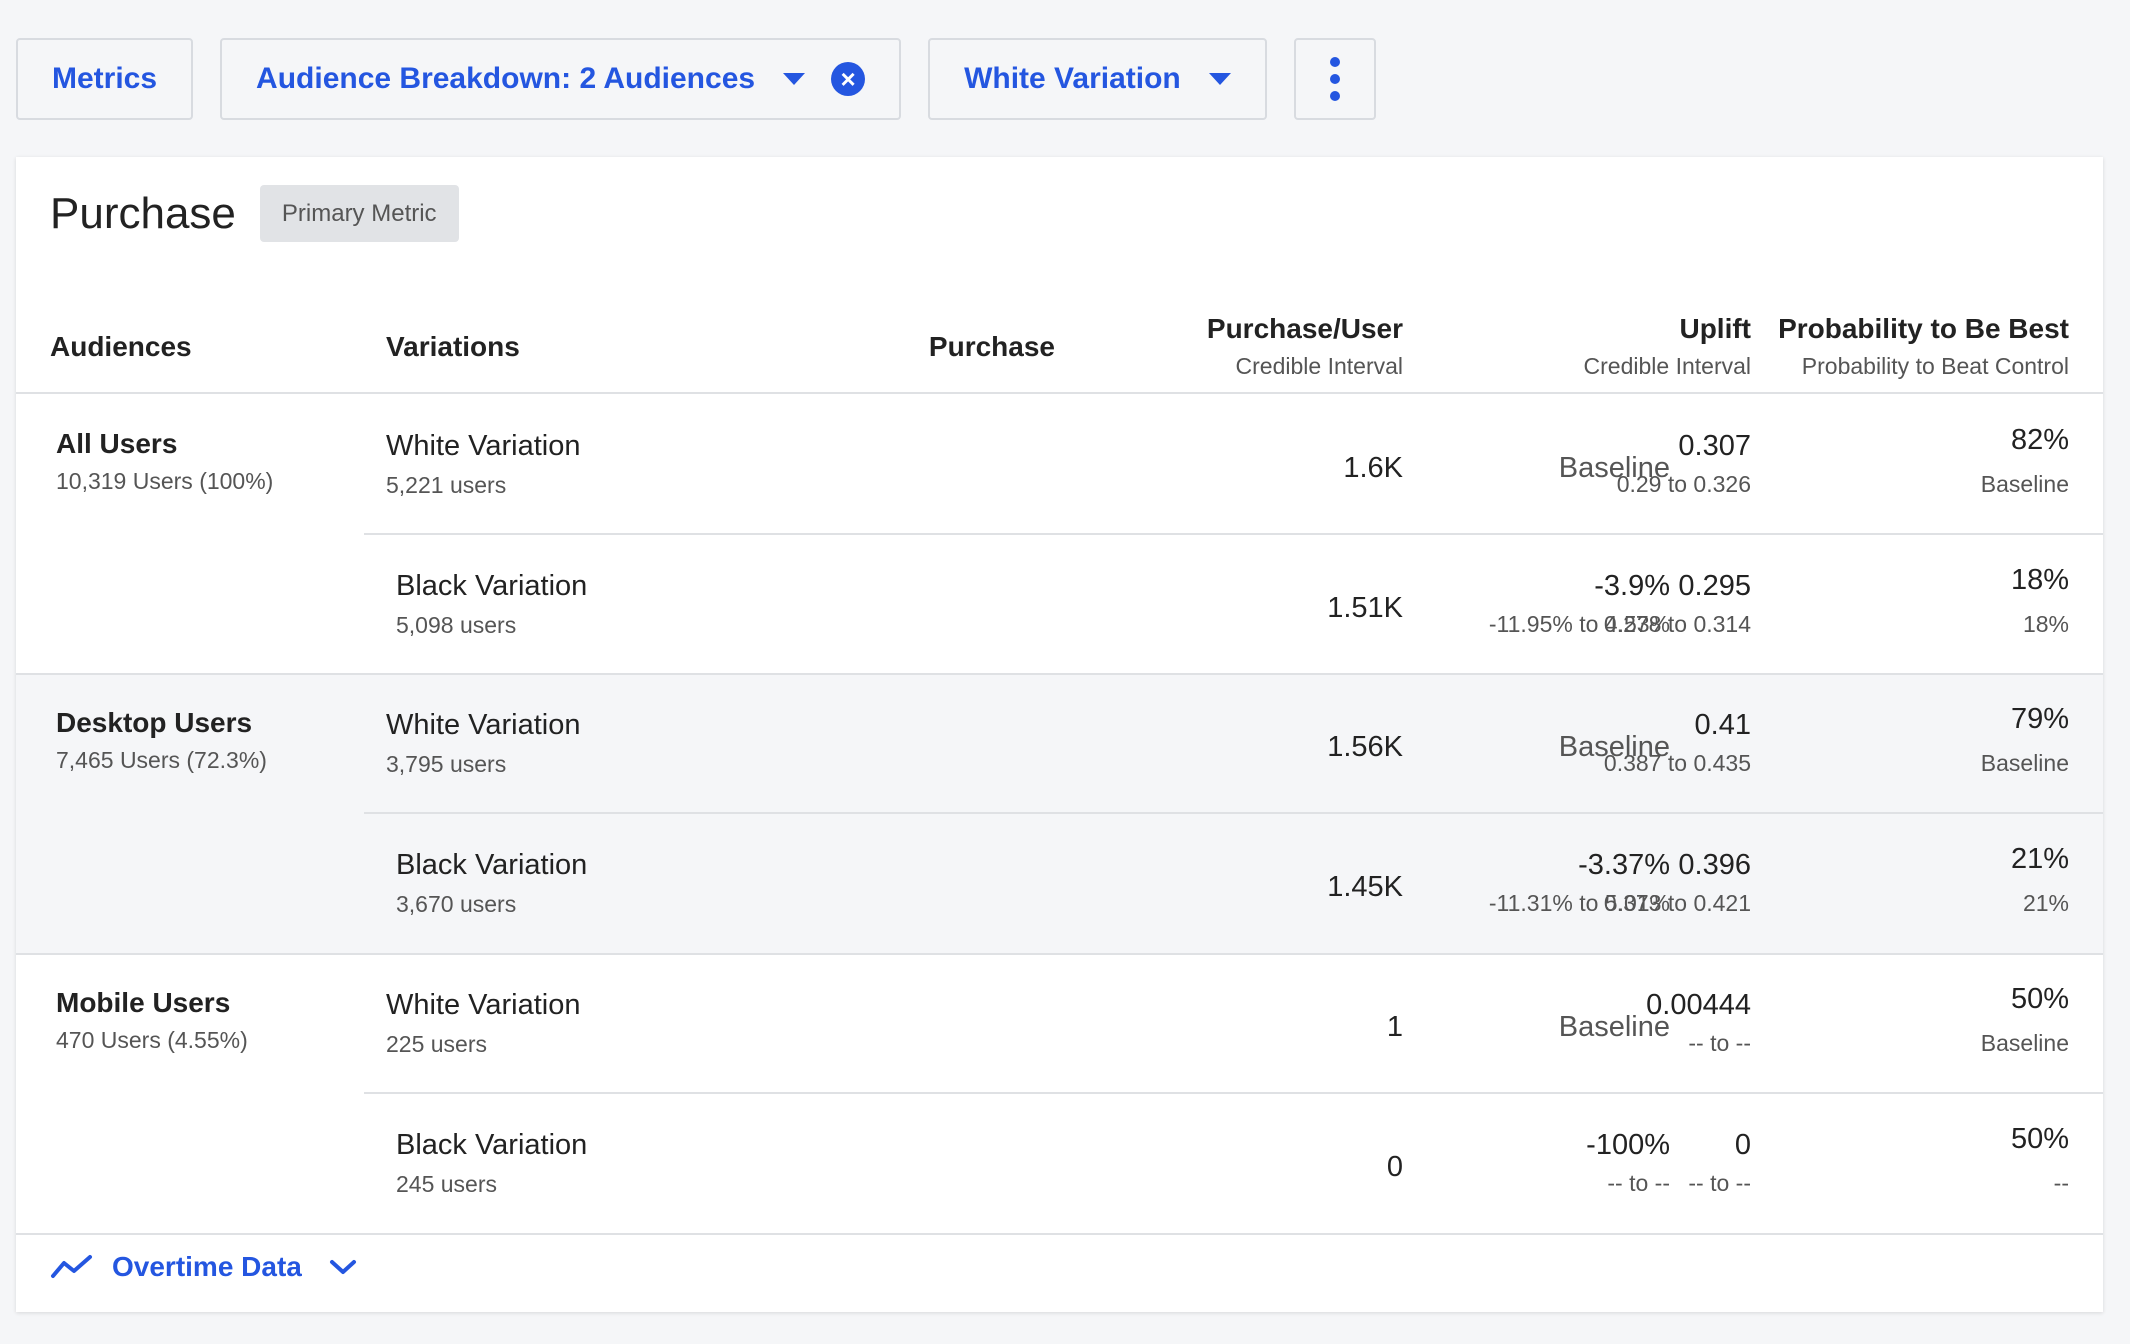 This screenshot has width=2130, height=1344. I want to click on overtime-data-toggle: Overtime Data, so click(204, 1267).